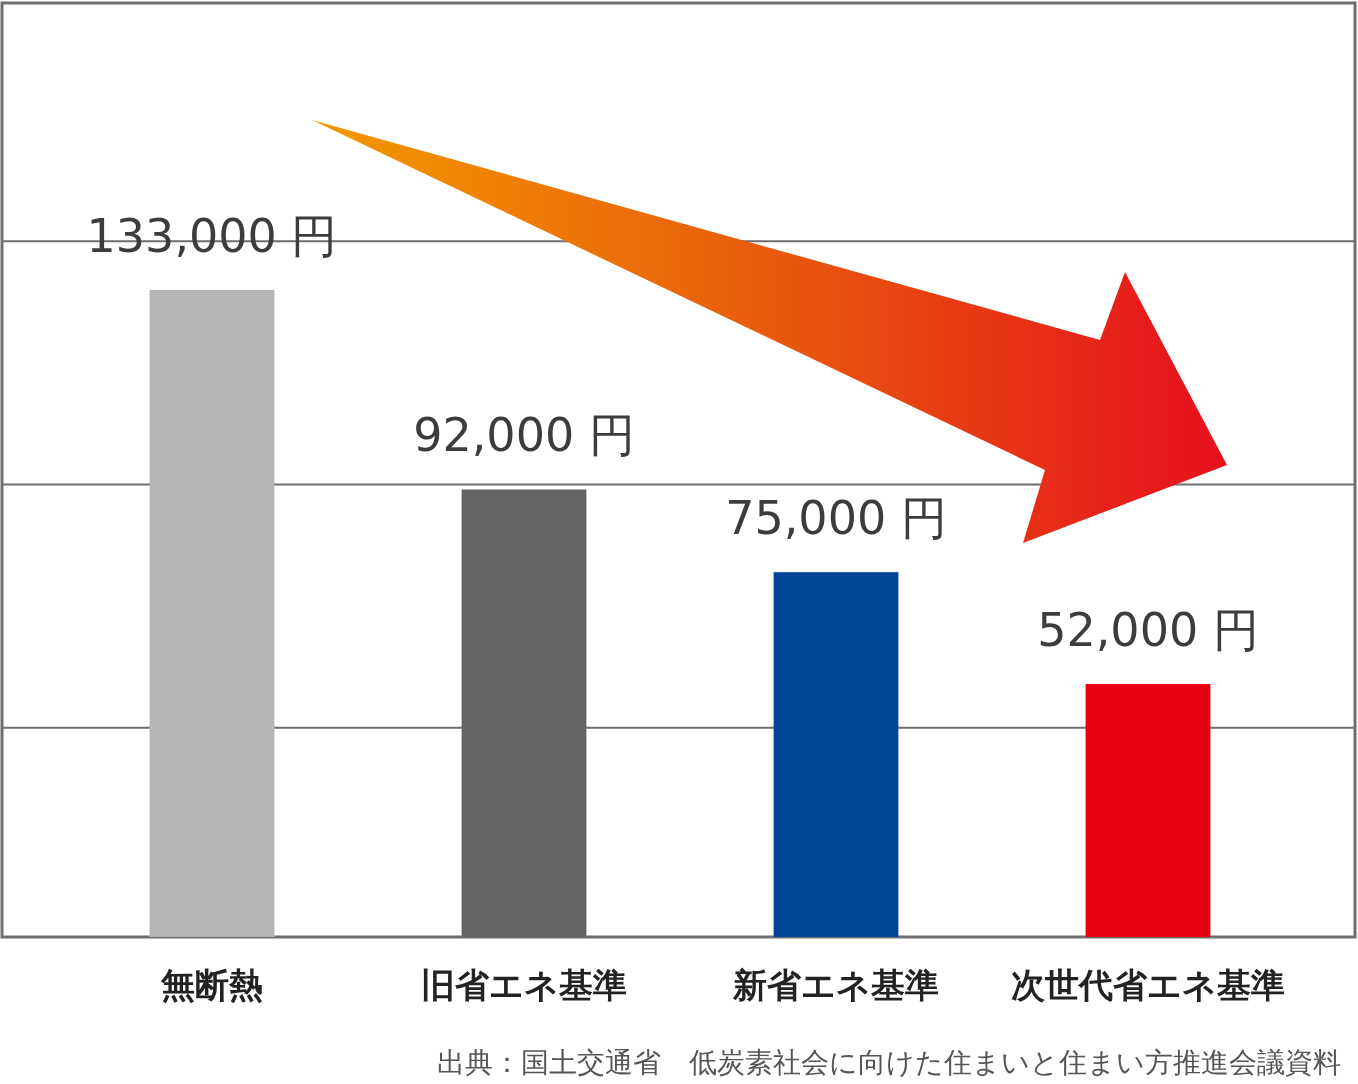 This screenshot has height=1084, width=1358. Describe the element at coordinates (524, 985) in the screenshot. I see `x-tick-label: 旧省エネ基準` at that location.